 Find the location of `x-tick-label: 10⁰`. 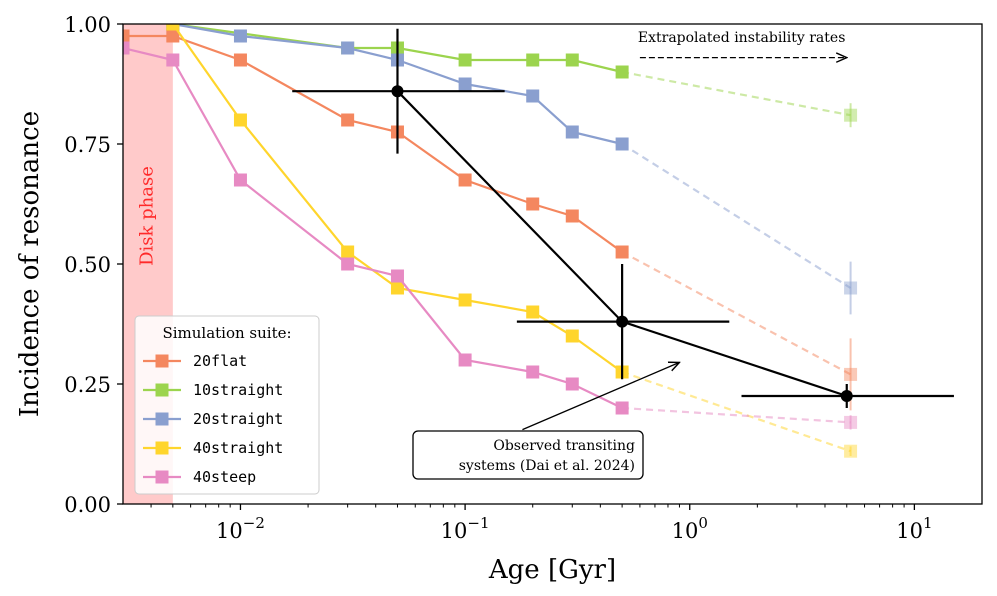

x-tick-label: 10⁰ is located at coordinates (690, 528).